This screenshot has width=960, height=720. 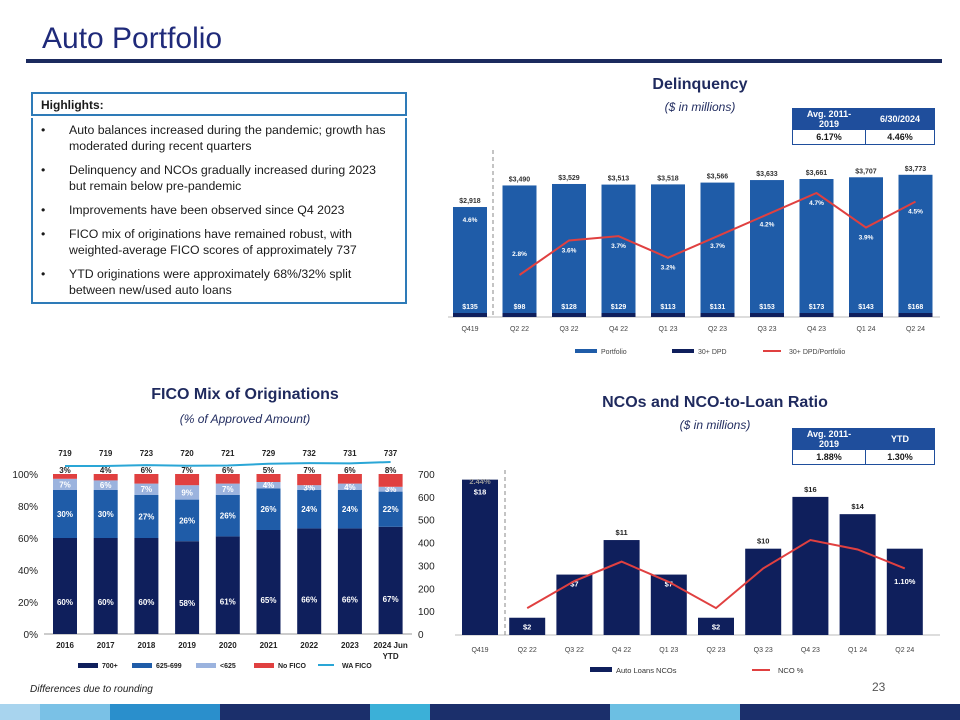 I want to click on highlights-header: Highlights:, so click(x=219, y=104).